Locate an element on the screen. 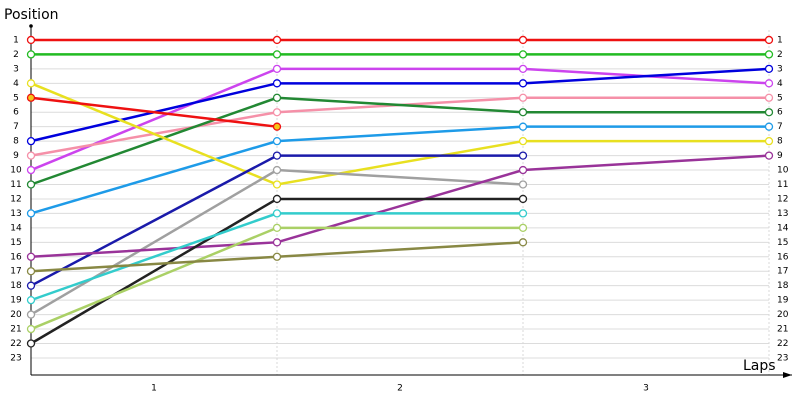 This screenshot has width=800, height=400. x-tick-label: 1 is located at coordinates (154, 389).